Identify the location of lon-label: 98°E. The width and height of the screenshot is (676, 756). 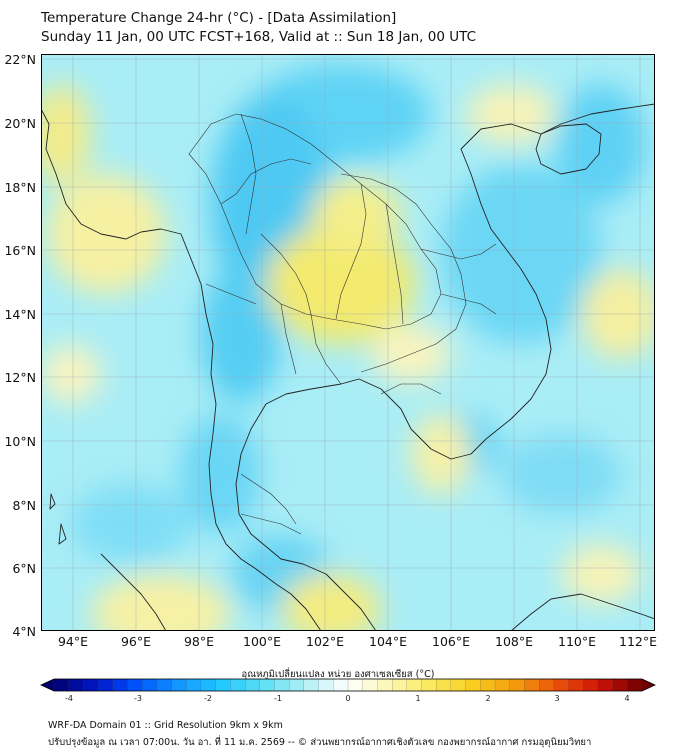
(199, 641).